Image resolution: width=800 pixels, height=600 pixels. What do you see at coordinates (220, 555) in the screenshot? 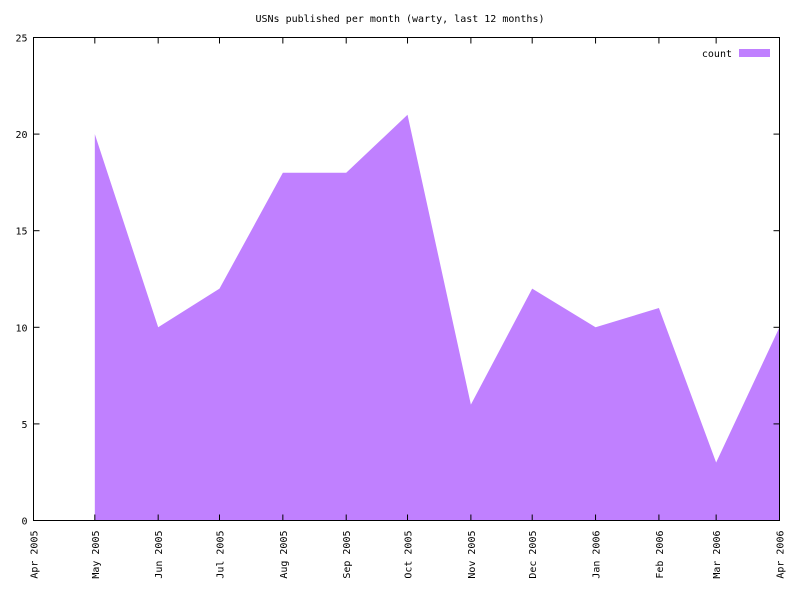
I see `x-tick-label: Jul 2005` at bounding box center [220, 555].